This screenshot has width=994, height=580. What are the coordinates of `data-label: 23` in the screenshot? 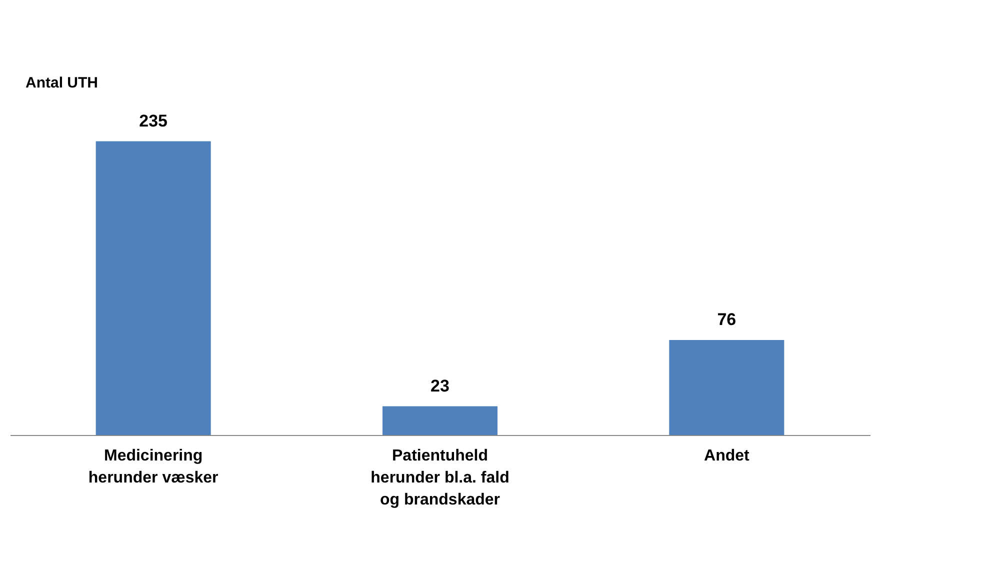 It's located at (440, 386).